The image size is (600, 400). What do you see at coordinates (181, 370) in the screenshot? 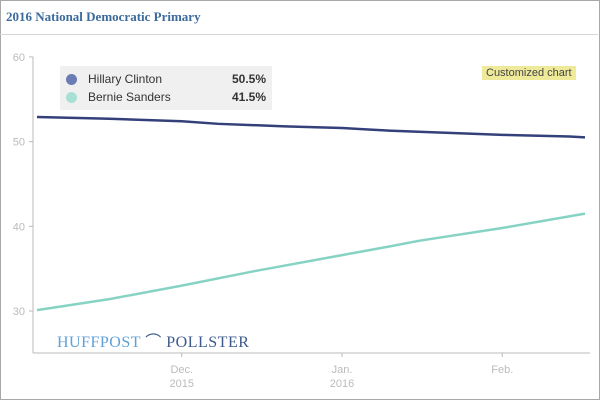
I see `x-tick-label: Dec.` at bounding box center [181, 370].